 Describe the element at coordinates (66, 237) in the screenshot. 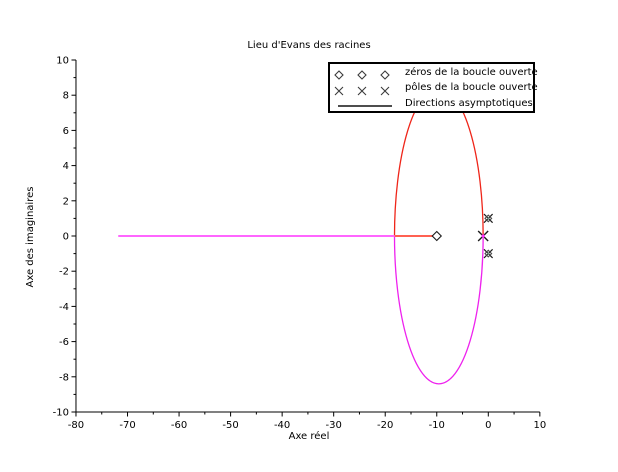

I see `y-tick-label: 0` at that location.